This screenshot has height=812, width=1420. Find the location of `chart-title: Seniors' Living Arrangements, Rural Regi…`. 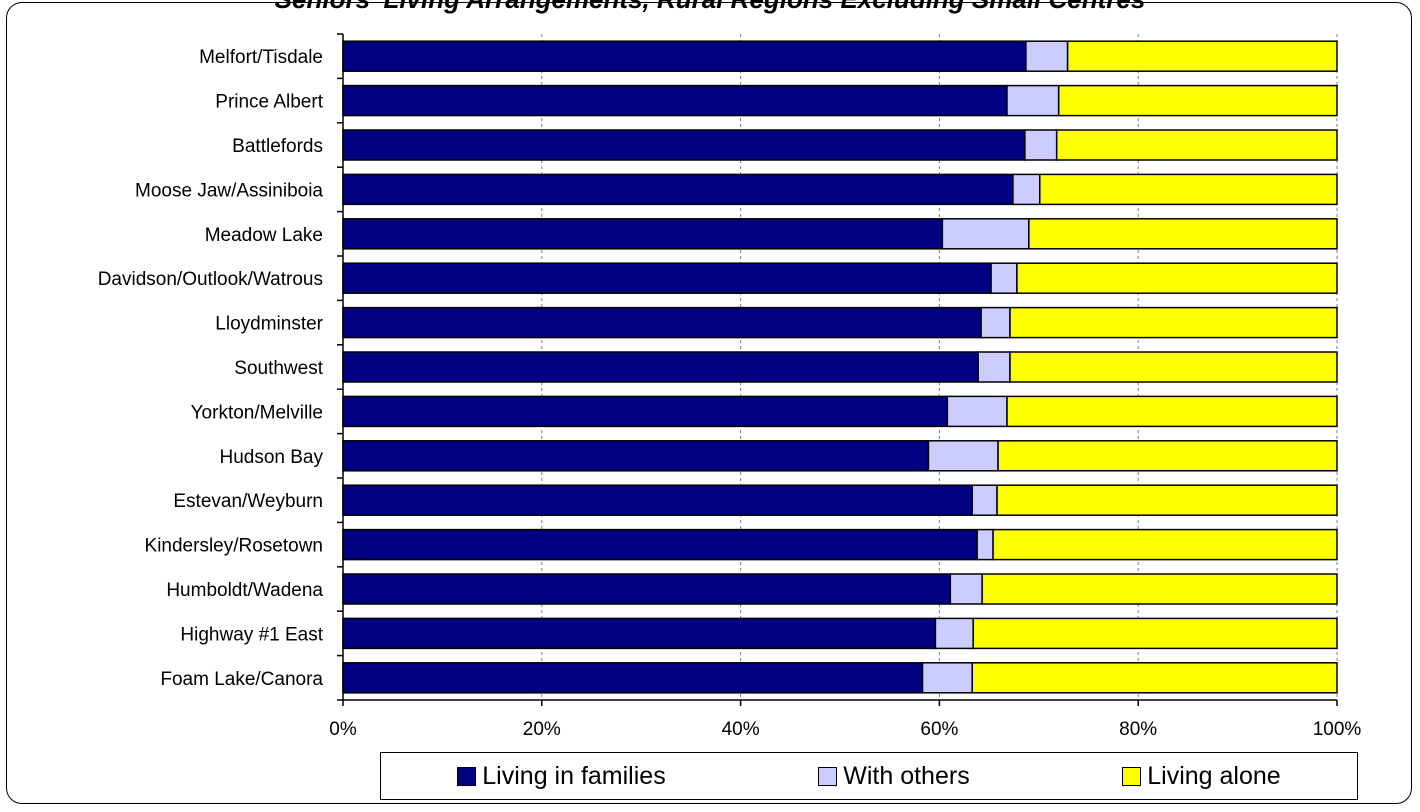

chart-title: Seniors' Living Arrangements, Rural Regi… is located at coordinates (710, 7).